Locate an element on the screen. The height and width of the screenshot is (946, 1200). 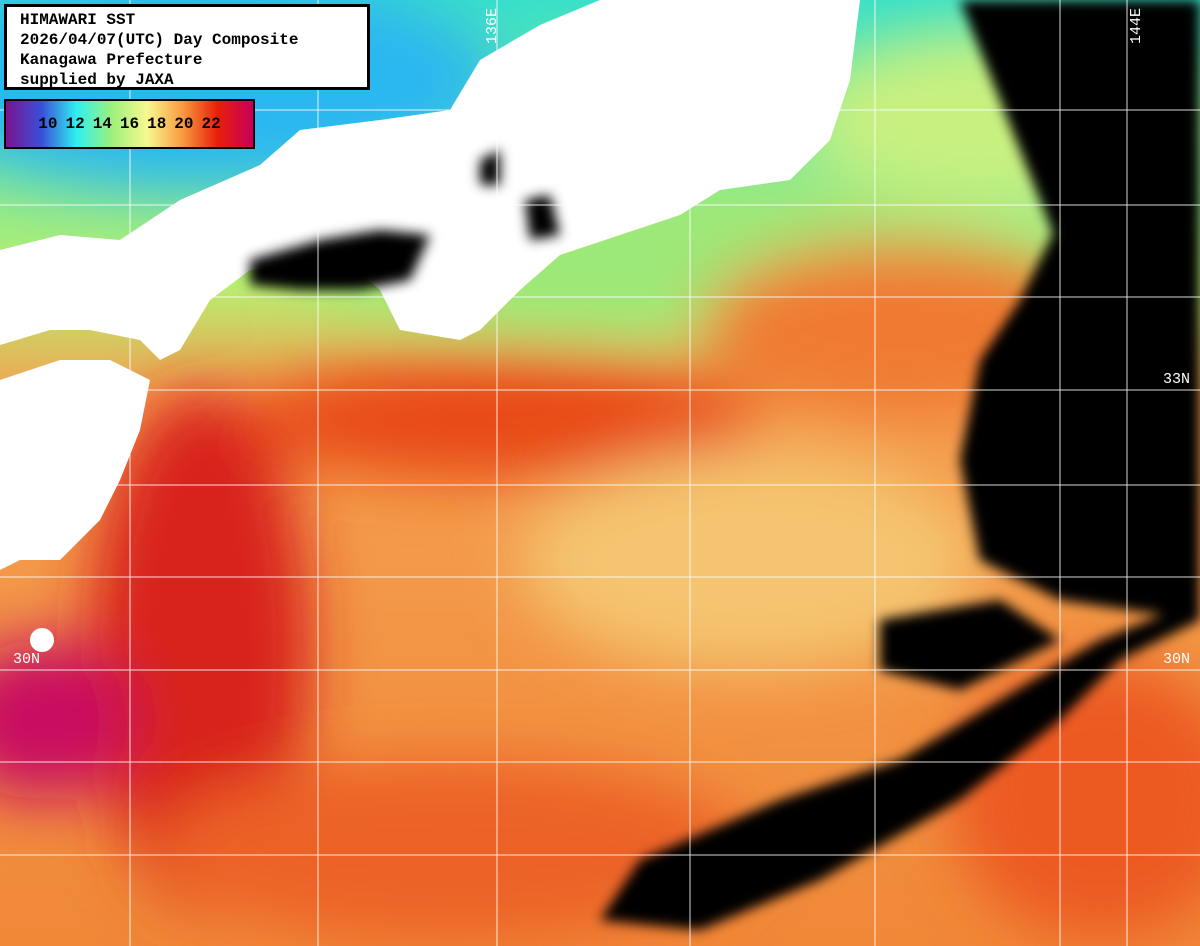
legend-tick: 18 is located at coordinates (157, 124).